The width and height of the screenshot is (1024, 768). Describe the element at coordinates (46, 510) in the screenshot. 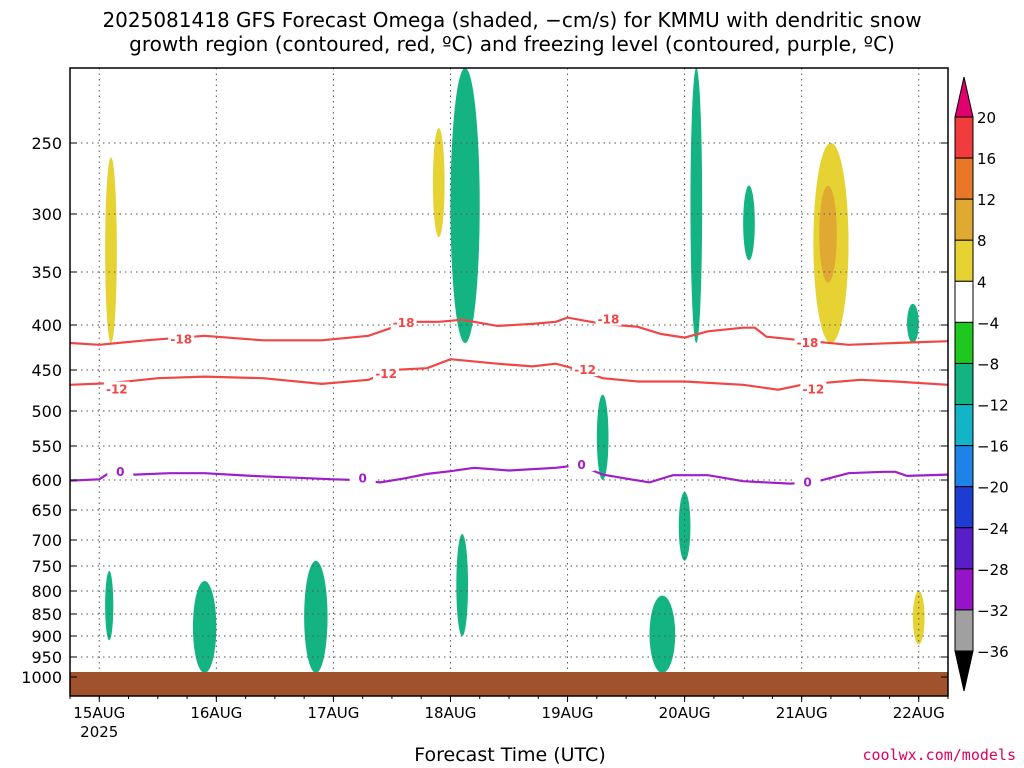

I see `y-tick-label: 650` at that location.